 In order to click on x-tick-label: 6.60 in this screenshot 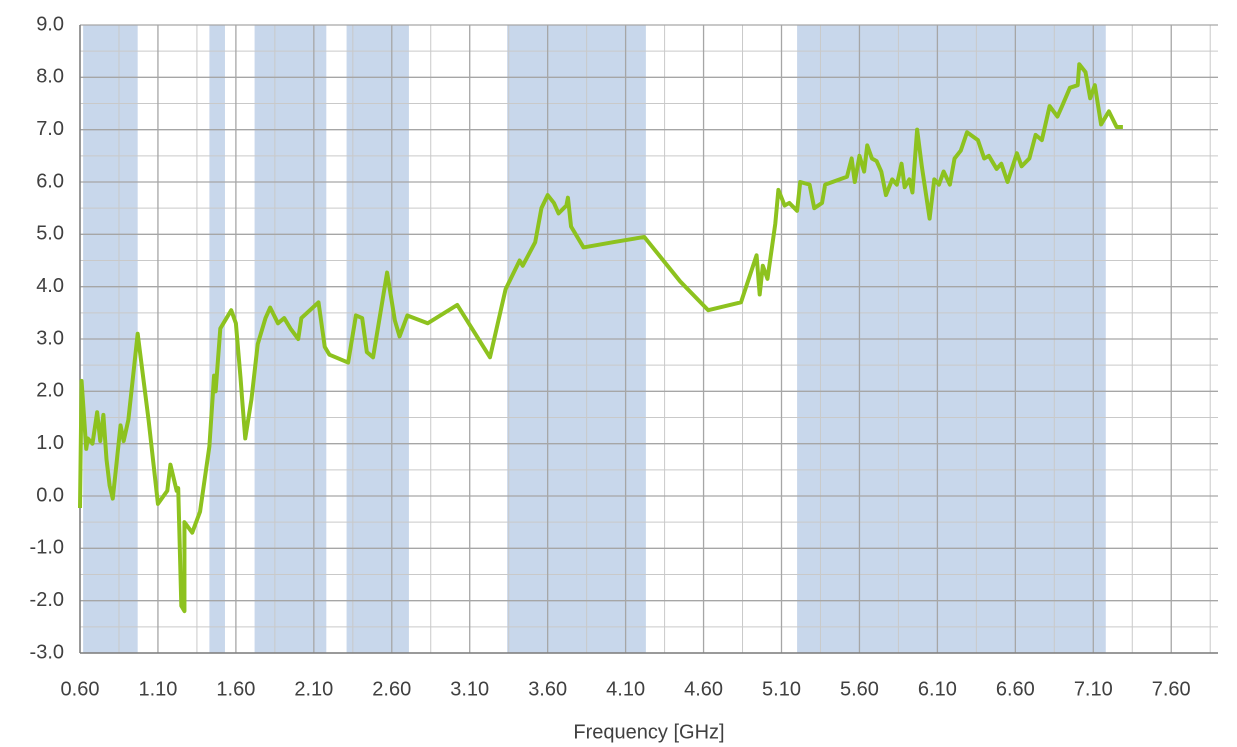, I will do `click(1015, 689)`.